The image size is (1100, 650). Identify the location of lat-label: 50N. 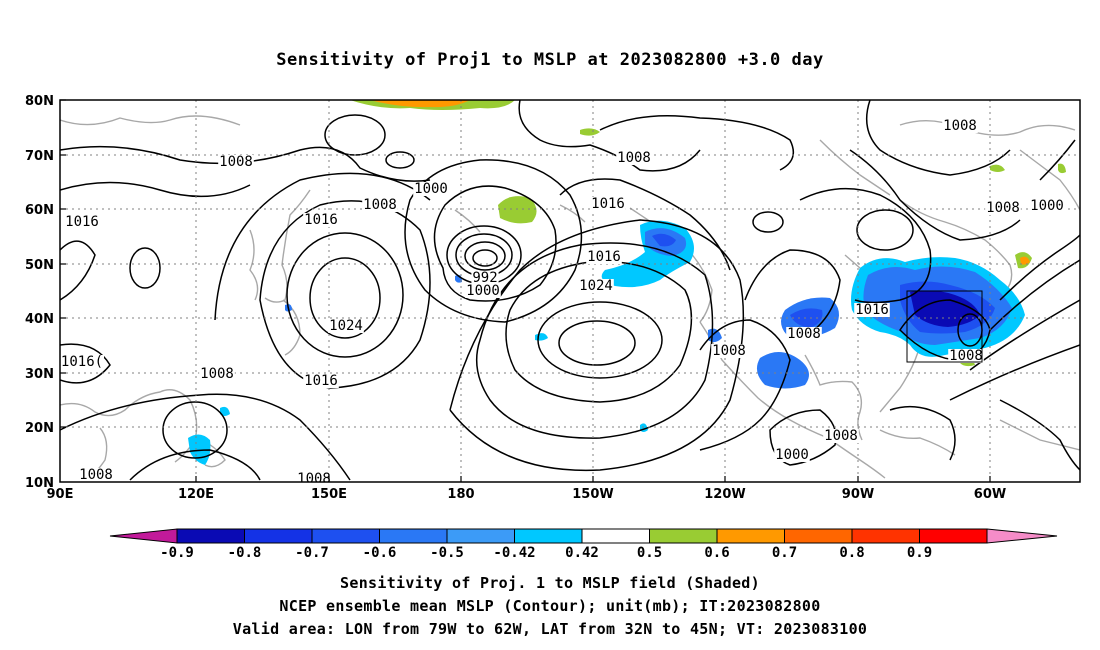
(39, 265).